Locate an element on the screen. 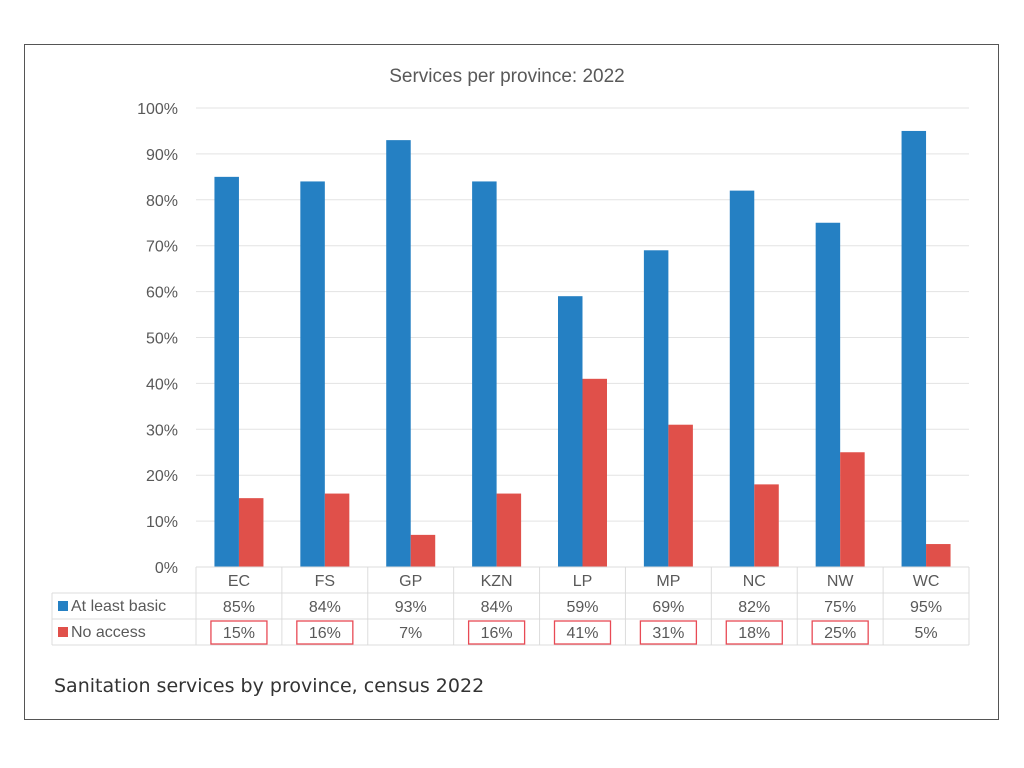 The width and height of the screenshot is (1024, 768). x-category-label: MP is located at coordinates (668, 581).